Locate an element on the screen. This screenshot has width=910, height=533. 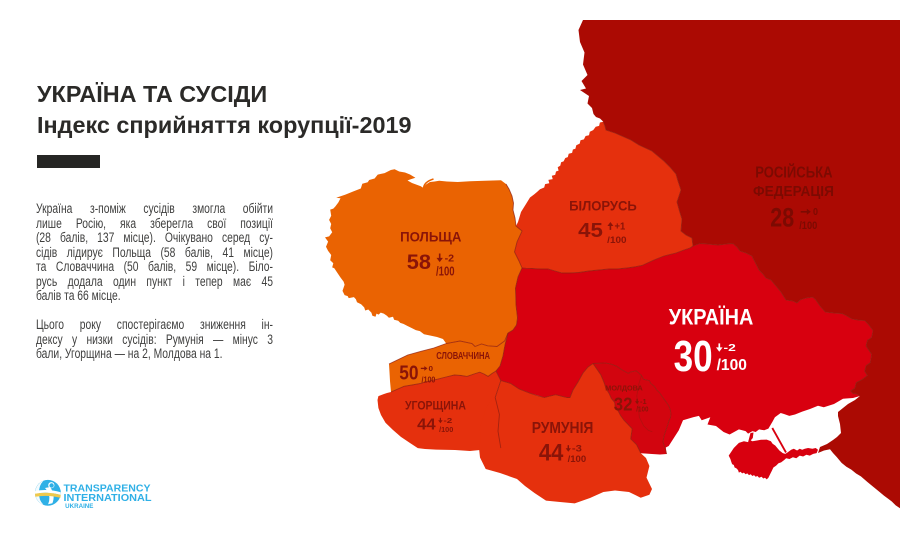
svg-text: 30 is located at coordinates (693, 356).